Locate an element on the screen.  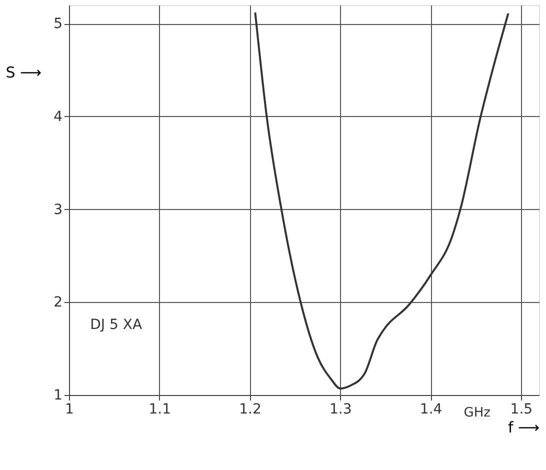
x-tick-label: 1.5 is located at coordinates (521, 410).